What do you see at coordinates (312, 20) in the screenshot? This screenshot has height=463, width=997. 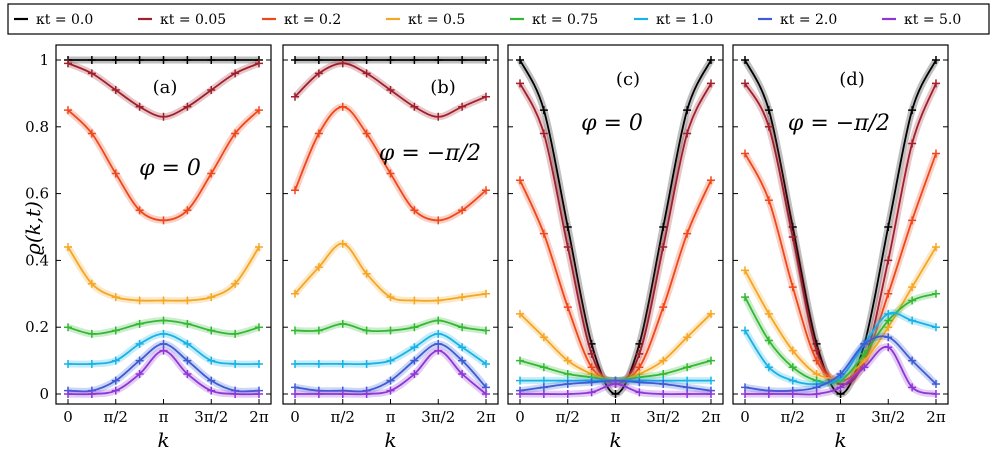 I see `legend-entry-label: κt = 0.2` at bounding box center [312, 20].